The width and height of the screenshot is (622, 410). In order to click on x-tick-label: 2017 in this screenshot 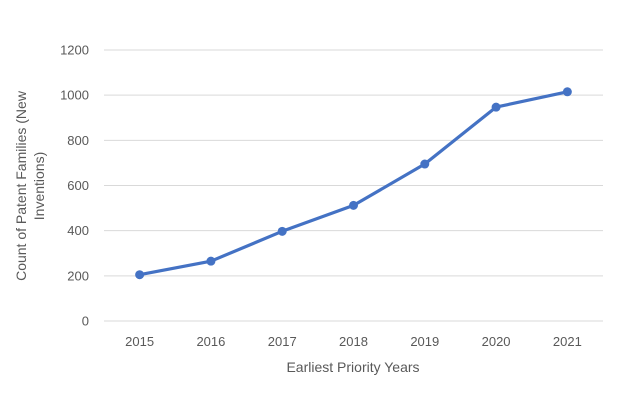, I will do `click(282, 341)`.